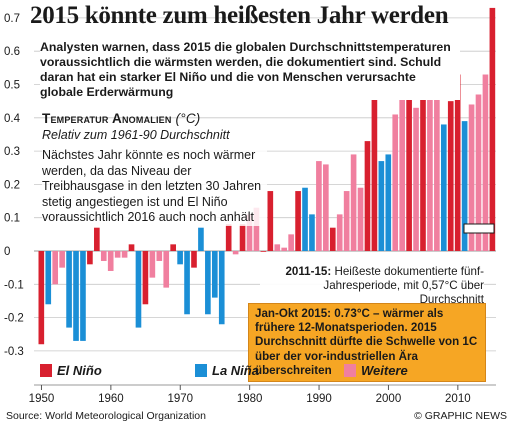  I want to click on legend: El Niño La Niña Weitere, so click(259, 370).